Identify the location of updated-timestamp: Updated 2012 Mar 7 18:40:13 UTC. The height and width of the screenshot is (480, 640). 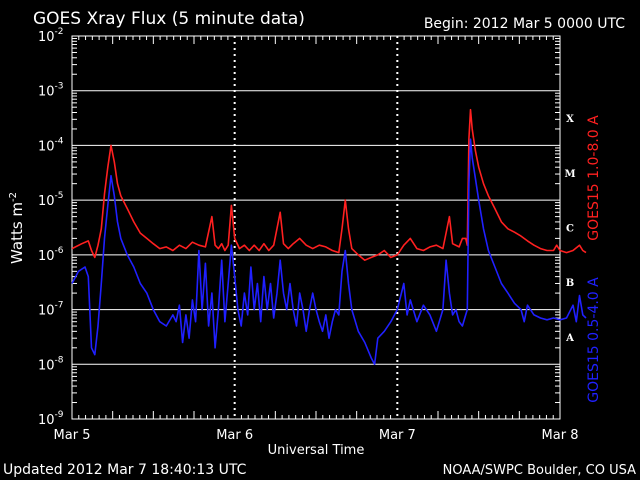
(125, 470).